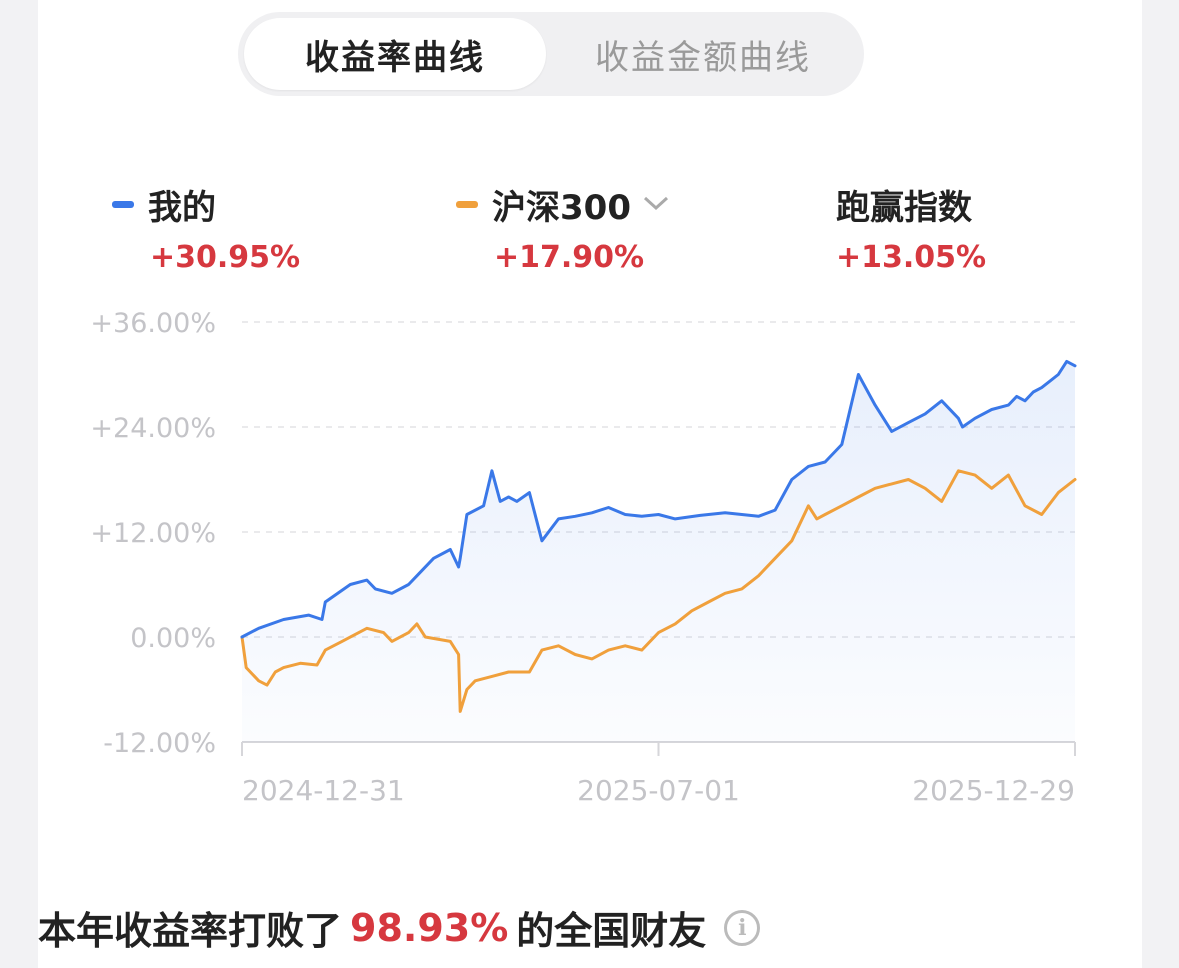 This screenshot has width=1179, height=968. What do you see at coordinates (993, 790) in the screenshot?
I see `x-tick-label: 2025-12-29` at bounding box center [993, 790].